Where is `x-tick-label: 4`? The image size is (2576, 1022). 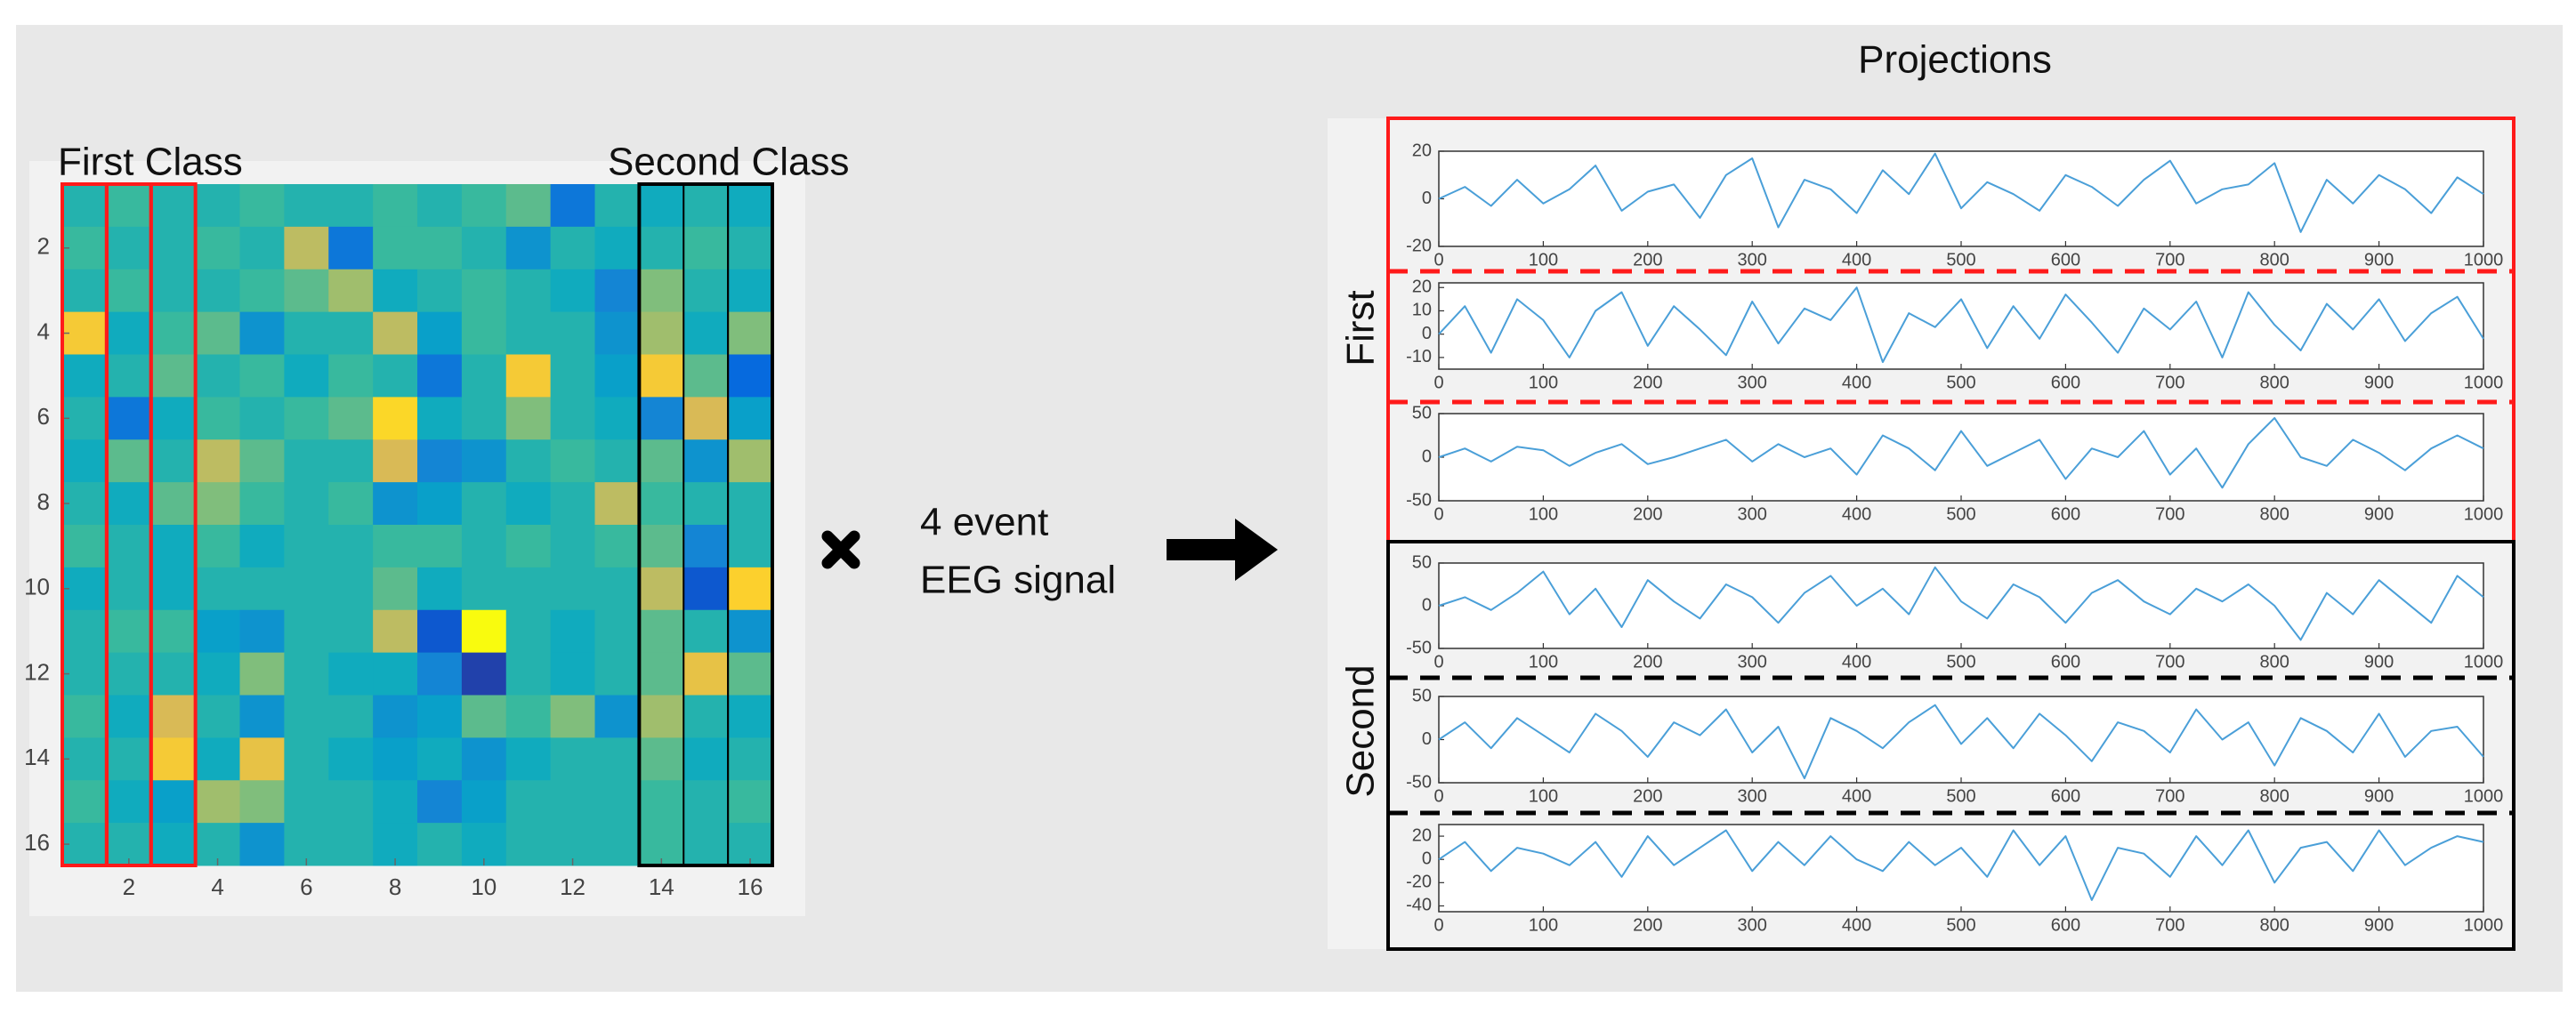 x-tick-label: 4 is located at coordinates (217, 887).